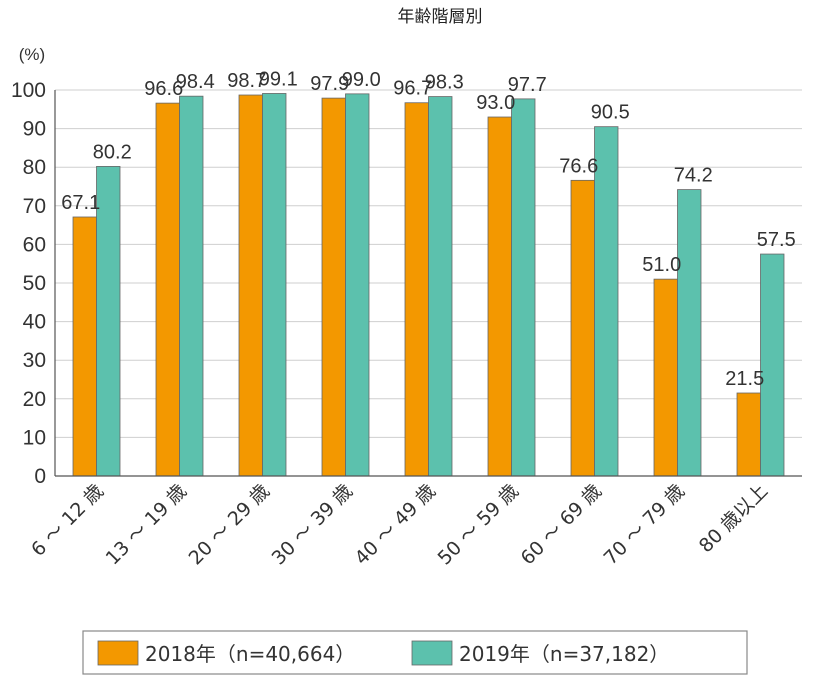 This screenshot has height=687, width=836. What do you see at coordinates (28, 90) in the screenshot?
I see `y-tick-label: 100` at bounding box center [28, 90].